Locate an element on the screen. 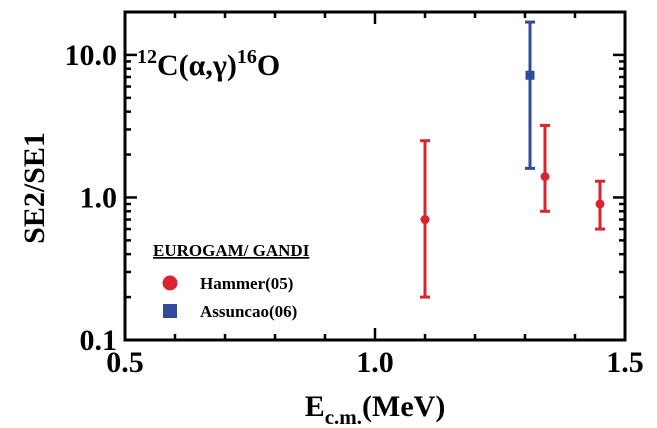 The height and width of the screenshot is (428, 657). title-mass-number-1: 12 is located at coordinates (147, 57).